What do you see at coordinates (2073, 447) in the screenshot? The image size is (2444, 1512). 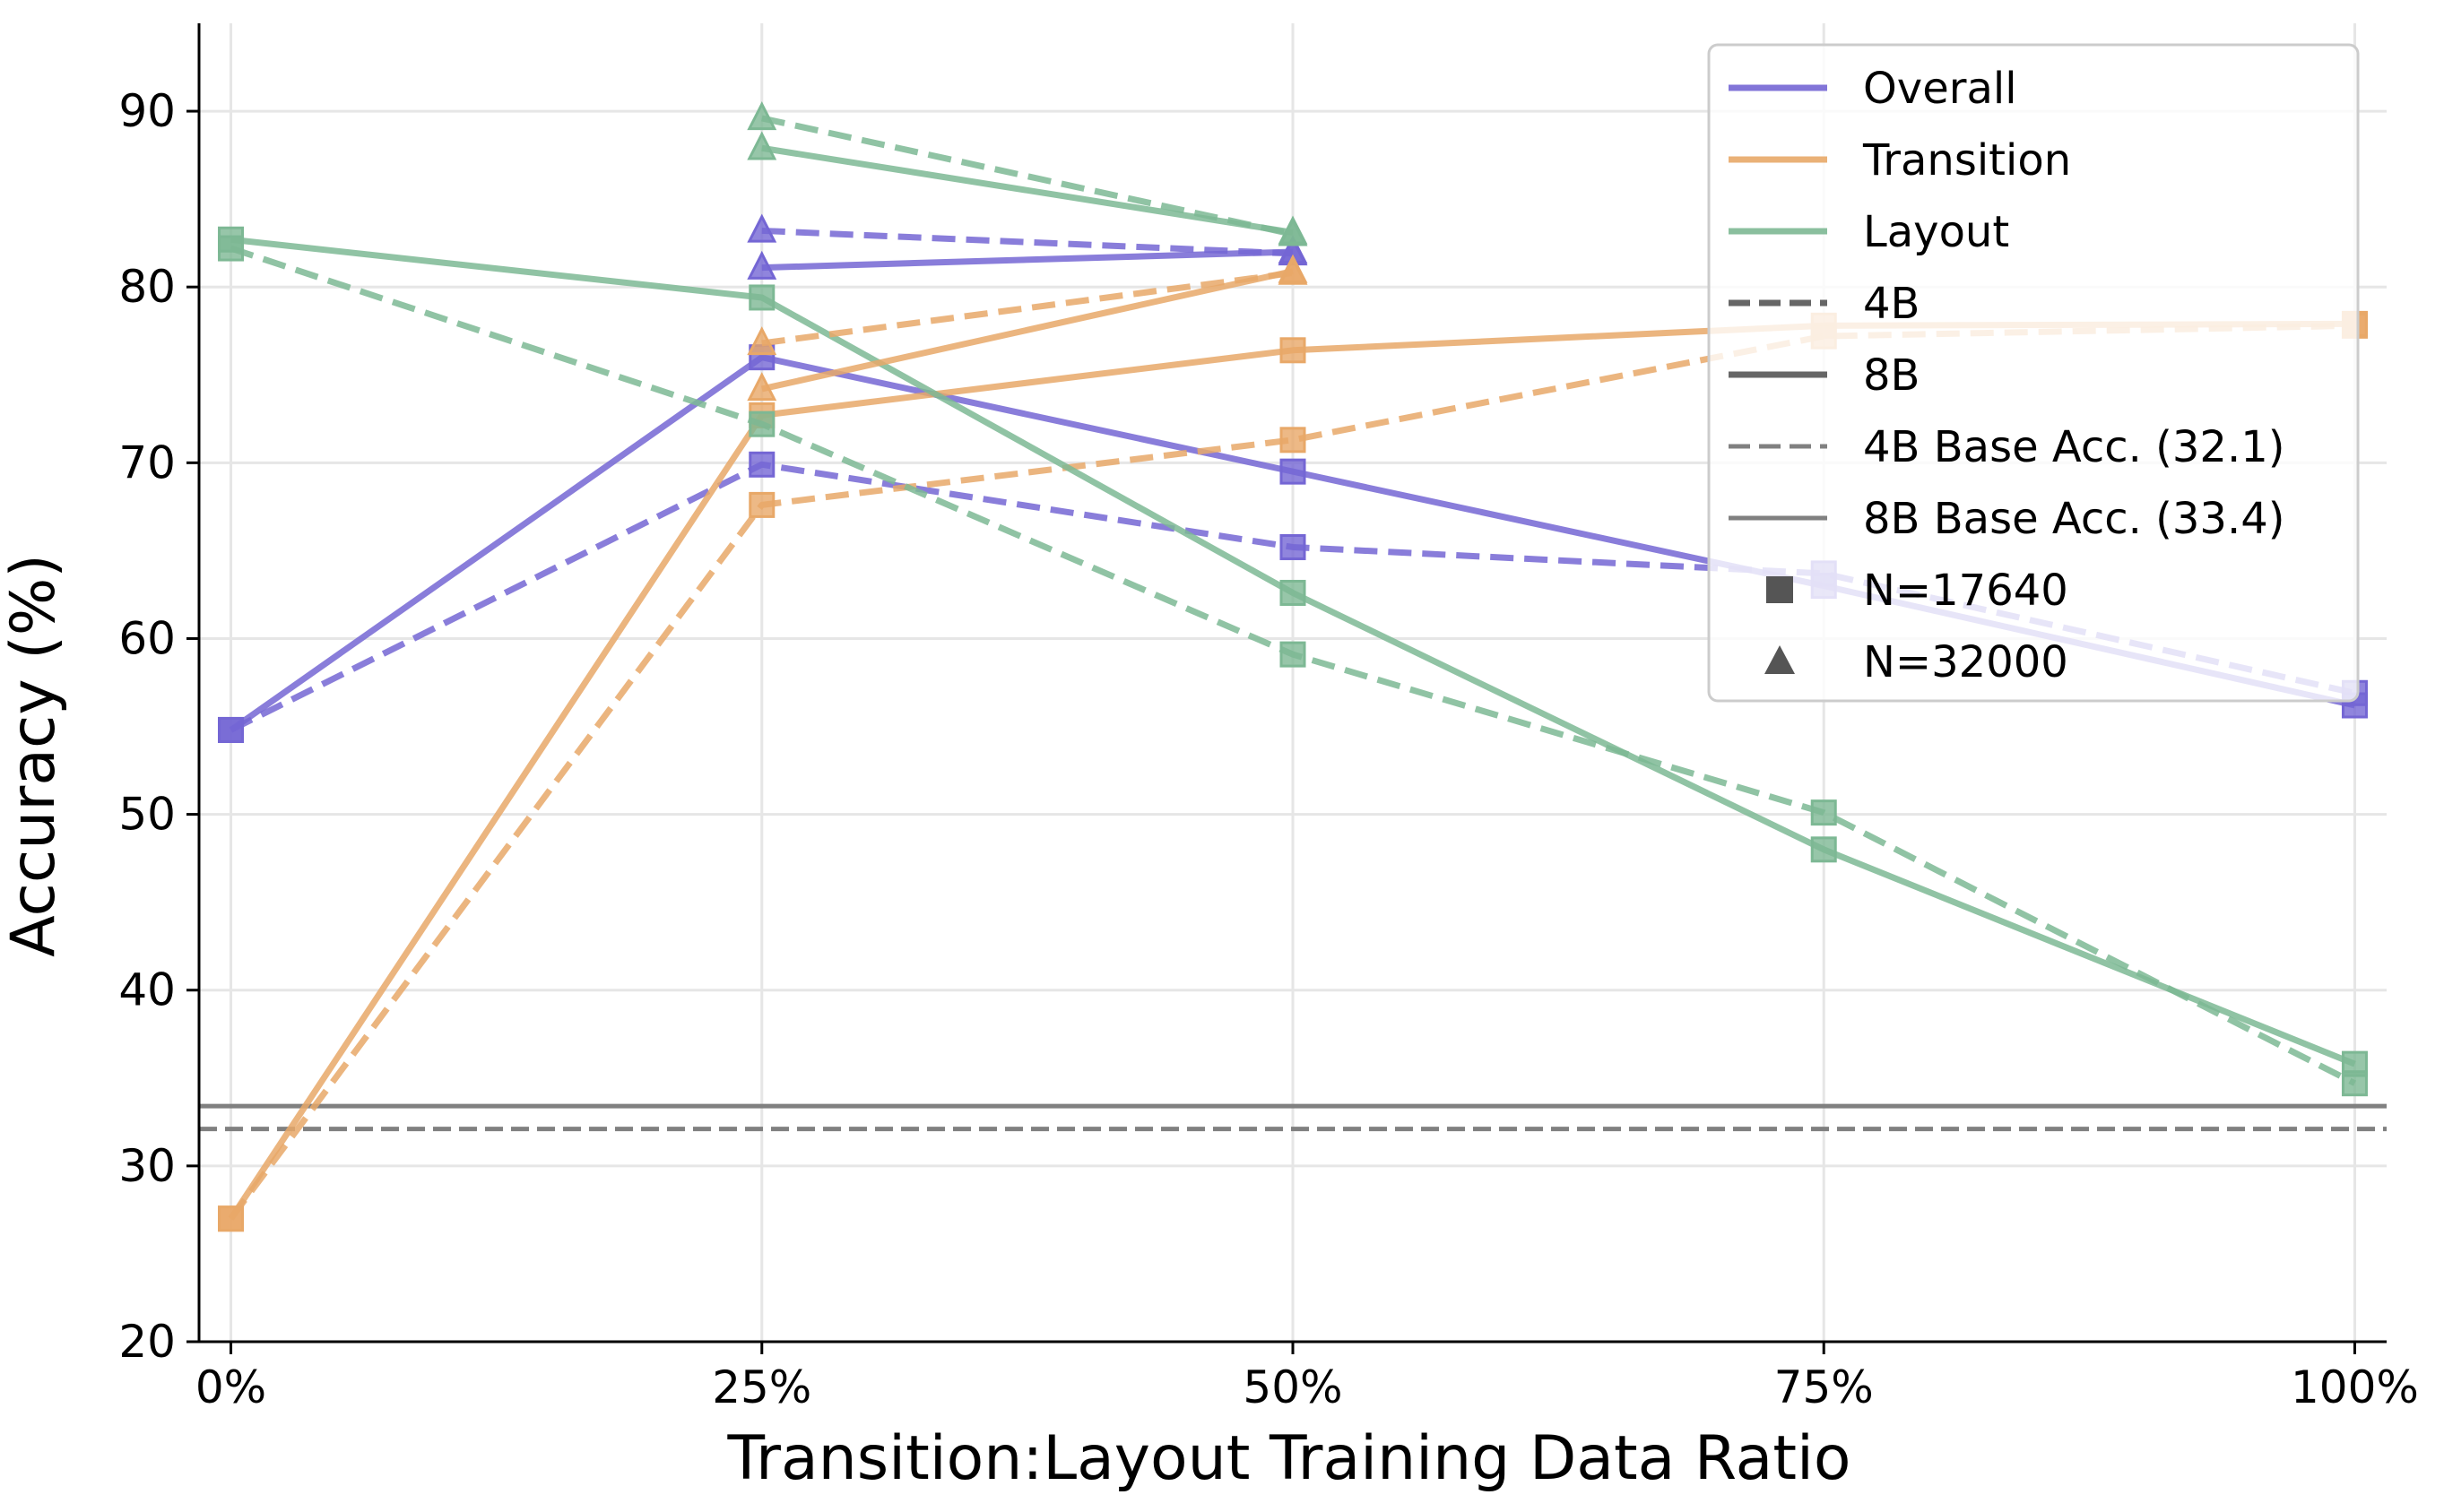 I see `legend-label: 4B Base Acc. (32.1)` at bounding box center [2073, 447].